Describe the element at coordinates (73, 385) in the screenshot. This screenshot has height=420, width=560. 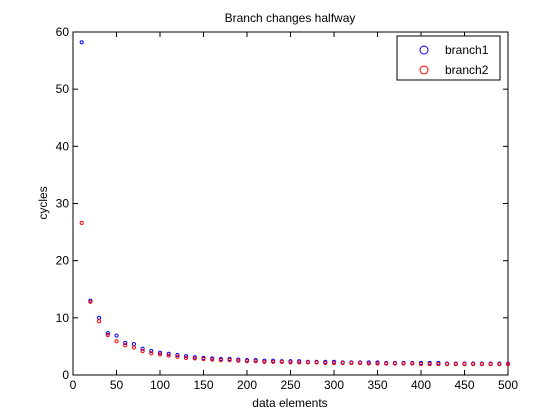
I see `x-tick-label: 0` at that location.